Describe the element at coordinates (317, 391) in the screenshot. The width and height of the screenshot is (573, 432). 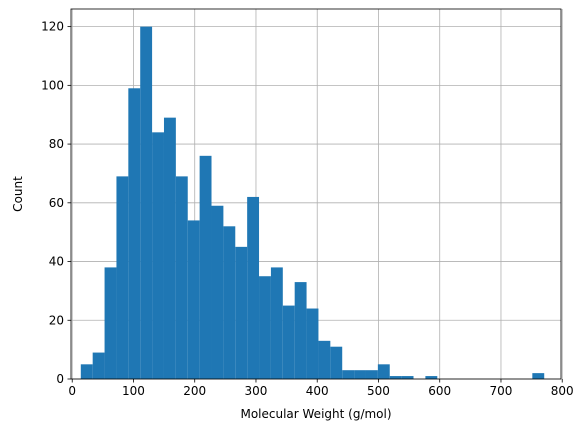
I see `x-tick-label: 400` at that location.